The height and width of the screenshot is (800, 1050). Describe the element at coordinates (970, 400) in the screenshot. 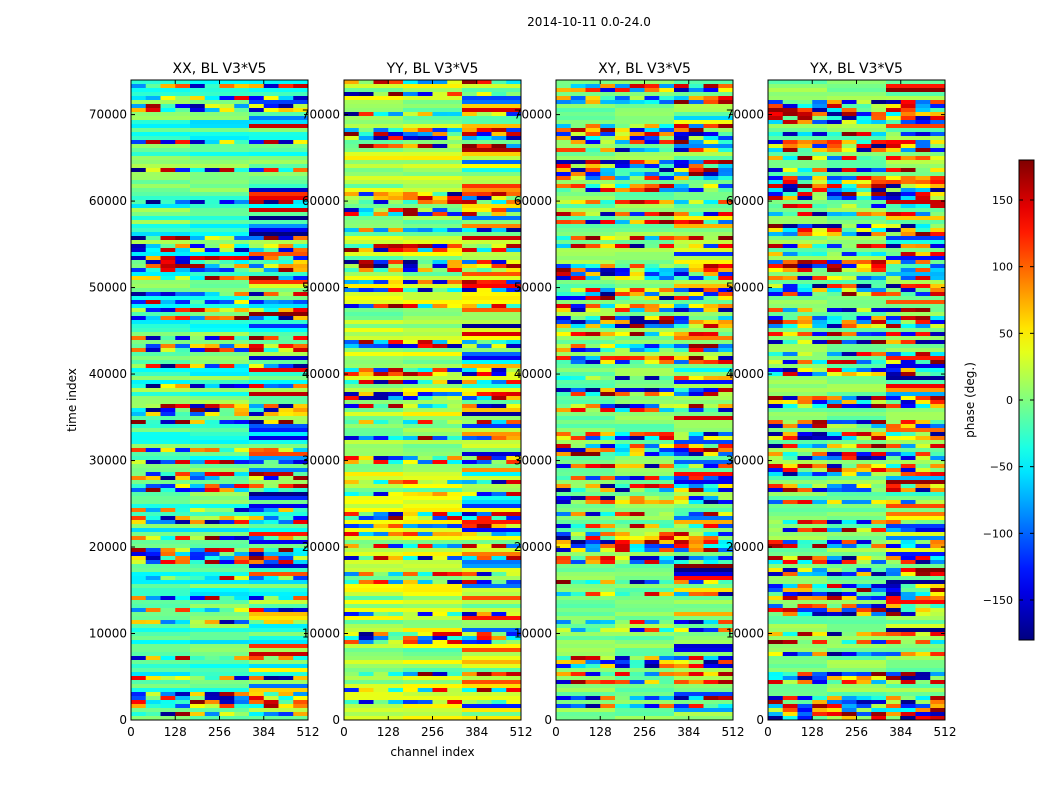

I see `colorbar-label: phase (deg.)` at that location.